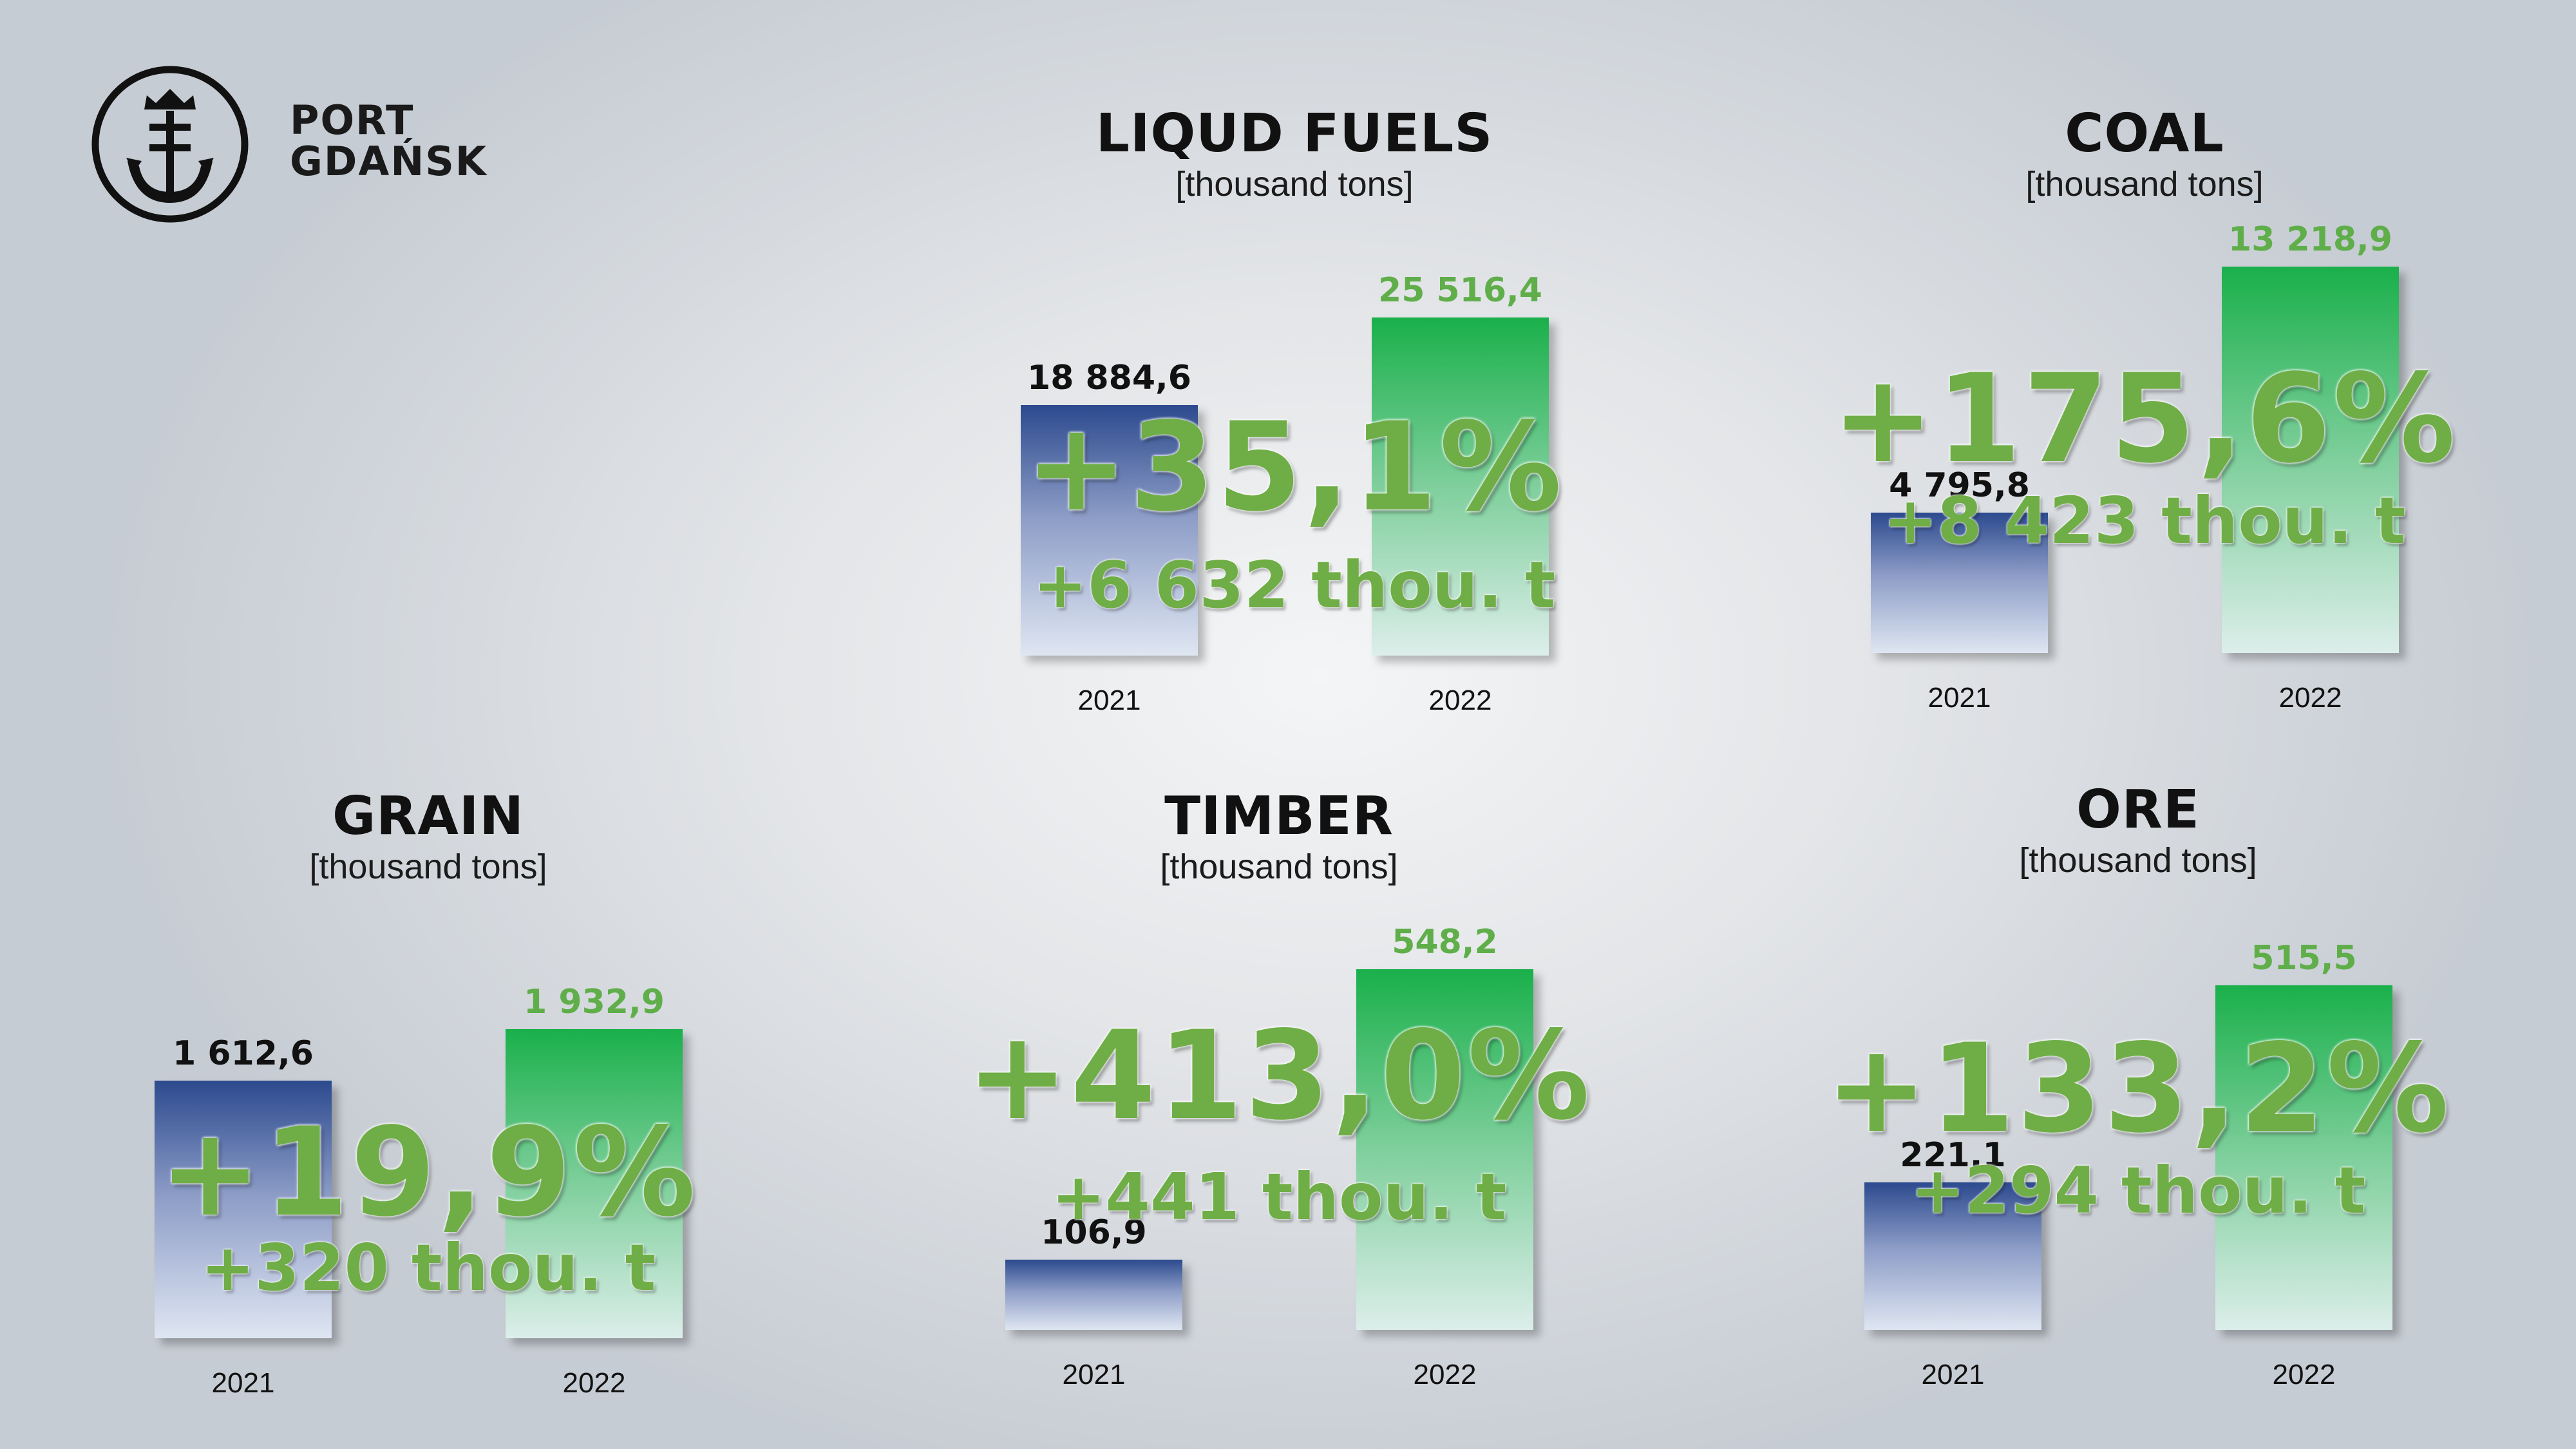 The image size is (2576, 1449). I want to click on chart-title: COAL, so click(2144, 133).